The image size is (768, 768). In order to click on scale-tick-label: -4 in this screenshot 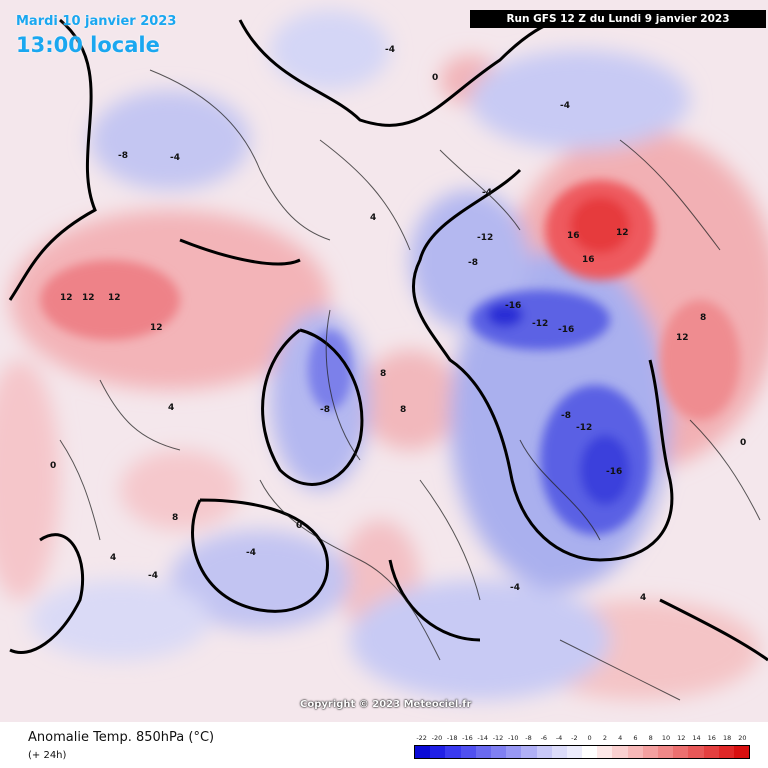, I will do `click(559, 738)`.